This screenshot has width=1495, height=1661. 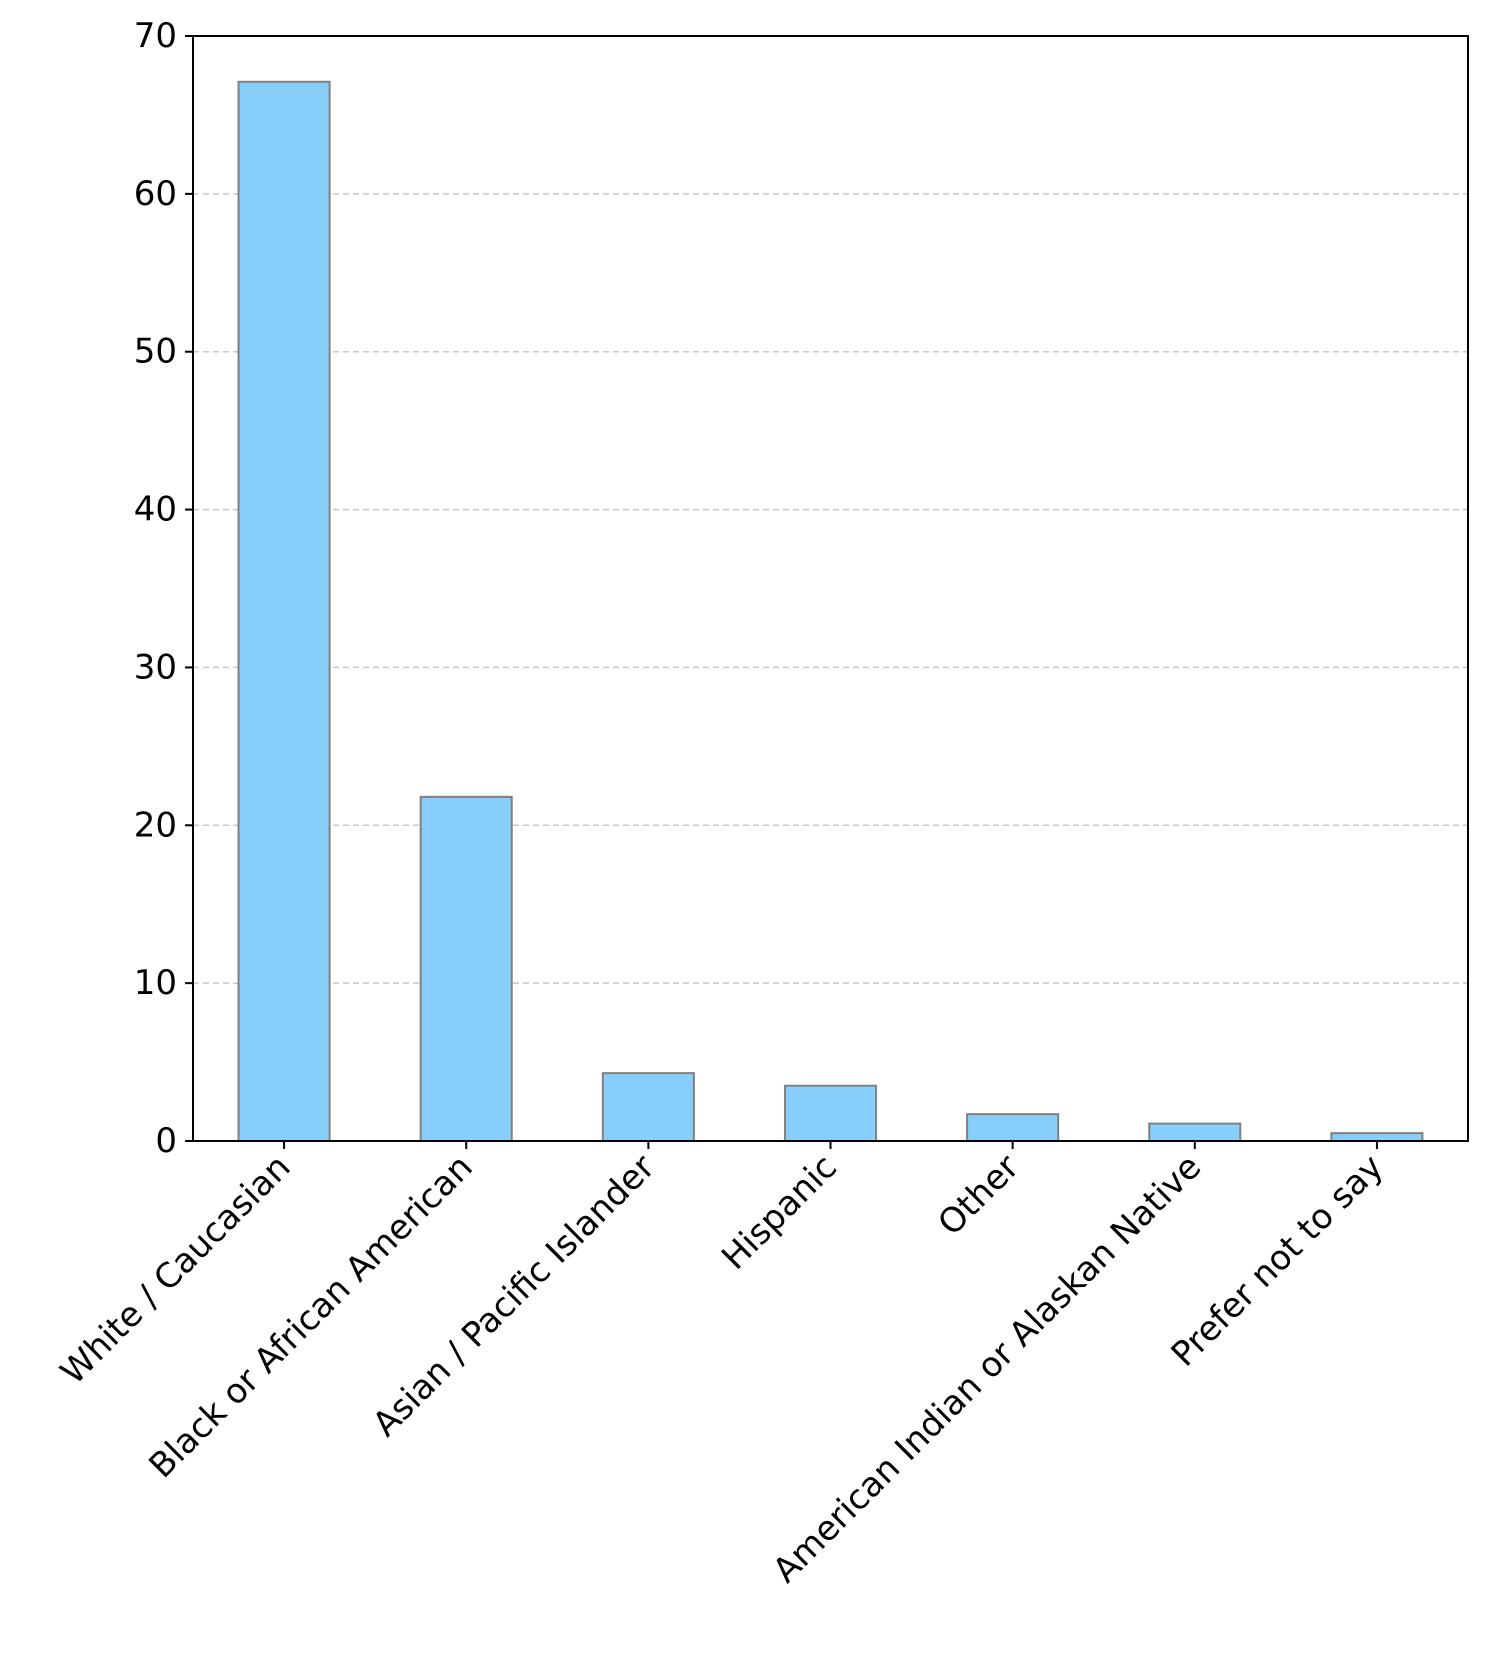 I want to click on y-axis-ticks: 0 10 20 30 40 50 60 70, so click(x=163, y=588).